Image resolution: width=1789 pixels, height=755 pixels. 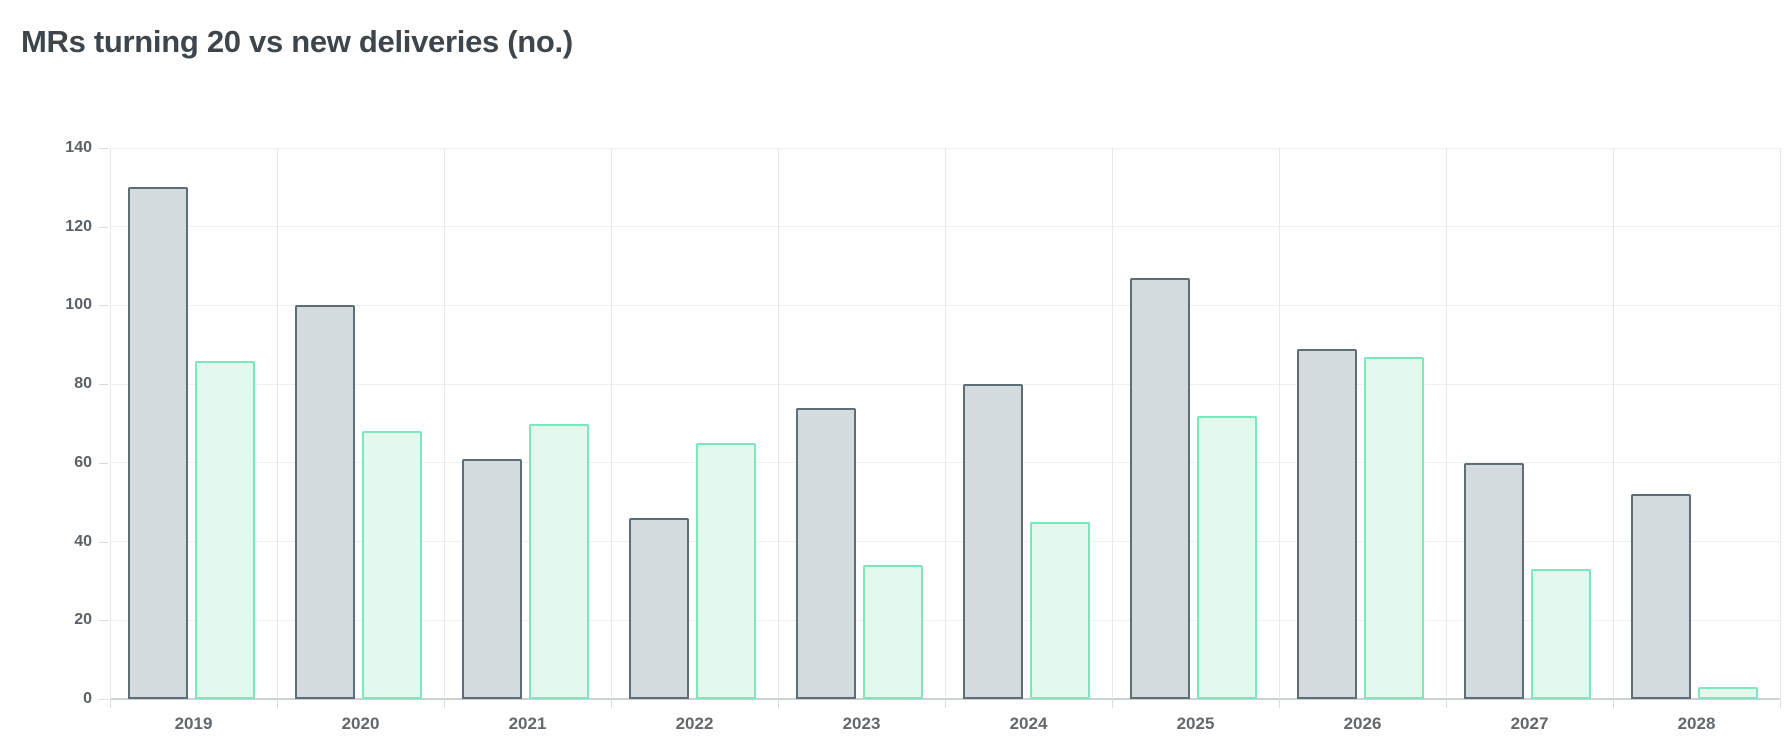 I want to click on y-tick-label-20: 20, so click(x=83, y=620).